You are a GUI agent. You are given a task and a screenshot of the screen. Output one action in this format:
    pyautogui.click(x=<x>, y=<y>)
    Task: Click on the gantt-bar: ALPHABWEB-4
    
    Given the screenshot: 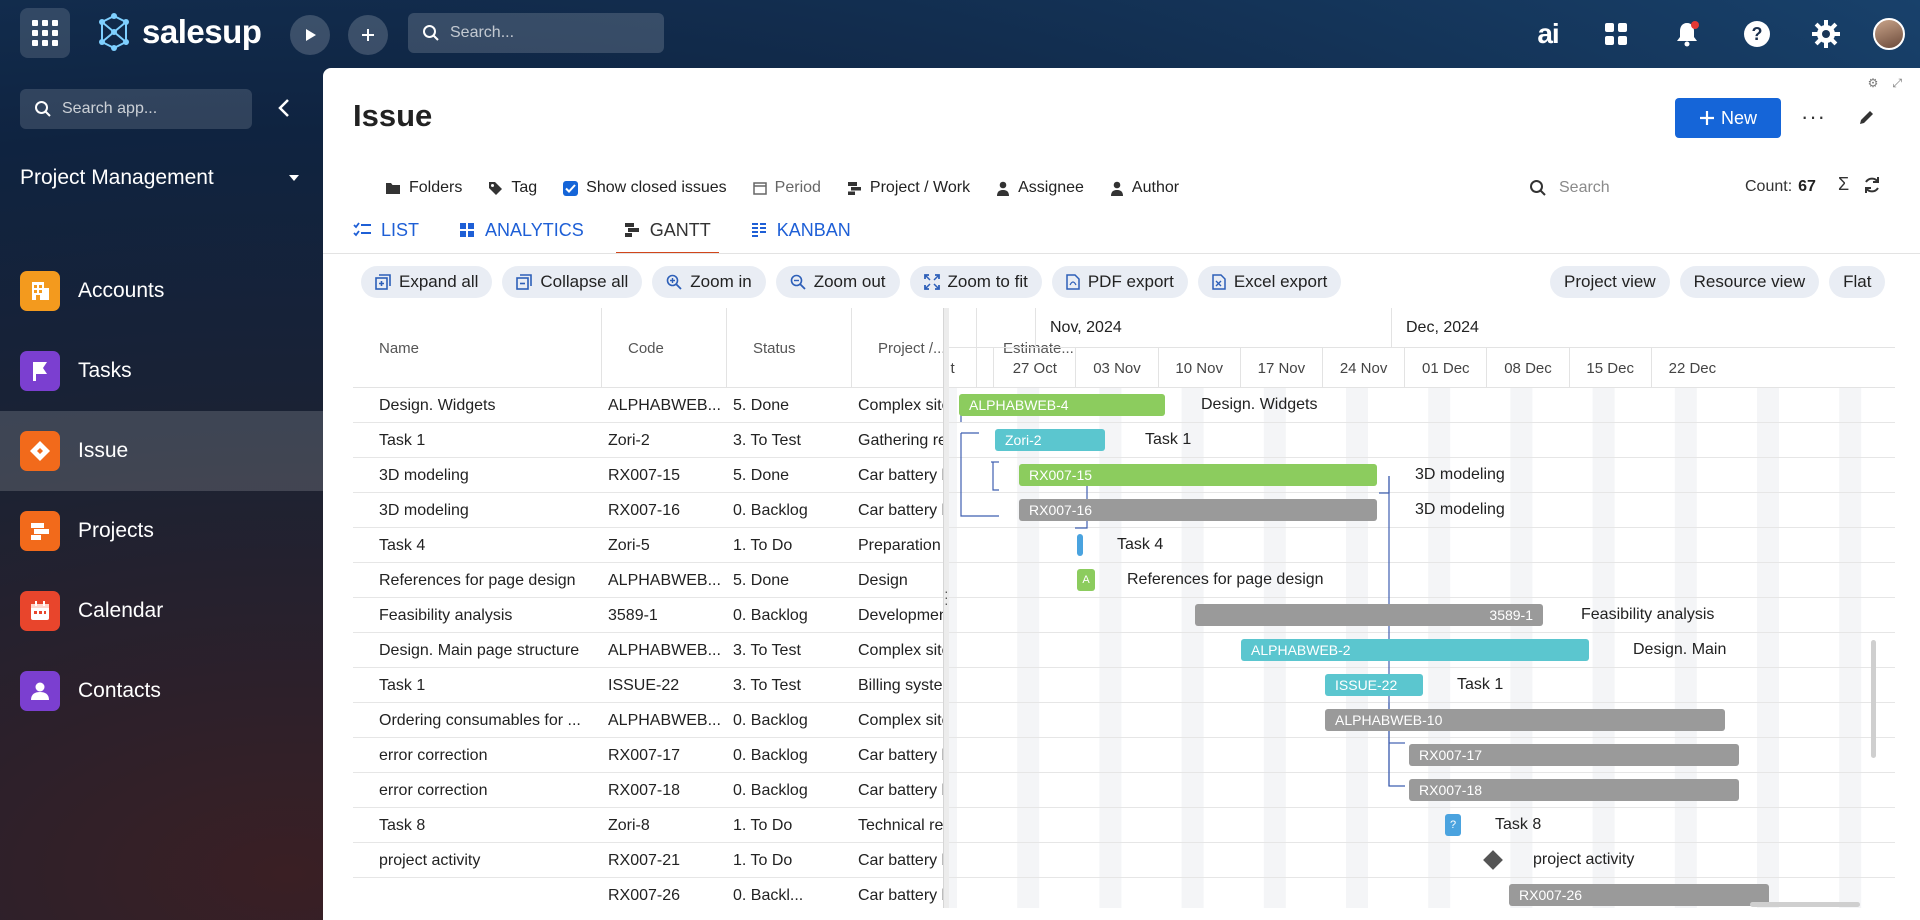 What is the action you would take?
    pyautogui.click(x=1062, y=405)
    